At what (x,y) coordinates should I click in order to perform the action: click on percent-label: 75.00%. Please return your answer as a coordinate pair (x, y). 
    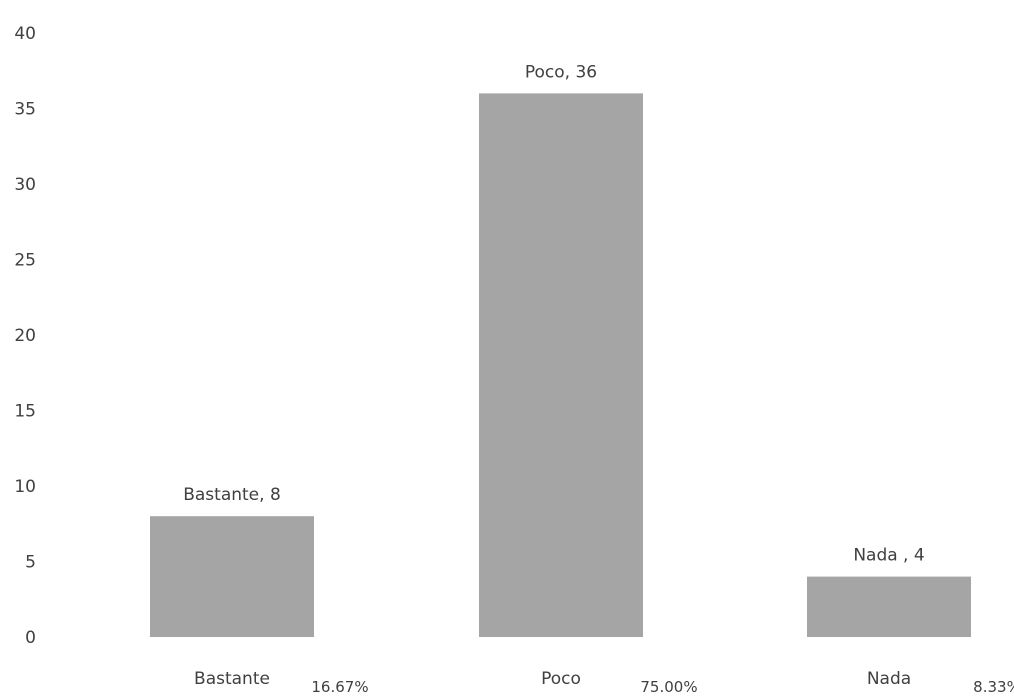
    Looking at the image, I should click on (668, 687).